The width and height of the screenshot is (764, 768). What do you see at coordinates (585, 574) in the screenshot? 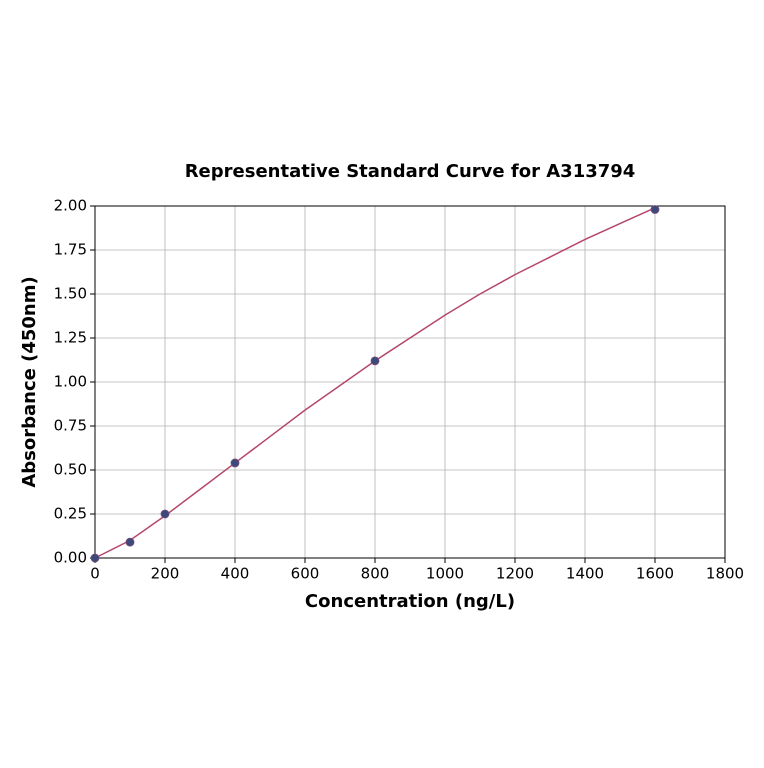
I see `x-tick-label: 1400` at bounding box center [585, 574].